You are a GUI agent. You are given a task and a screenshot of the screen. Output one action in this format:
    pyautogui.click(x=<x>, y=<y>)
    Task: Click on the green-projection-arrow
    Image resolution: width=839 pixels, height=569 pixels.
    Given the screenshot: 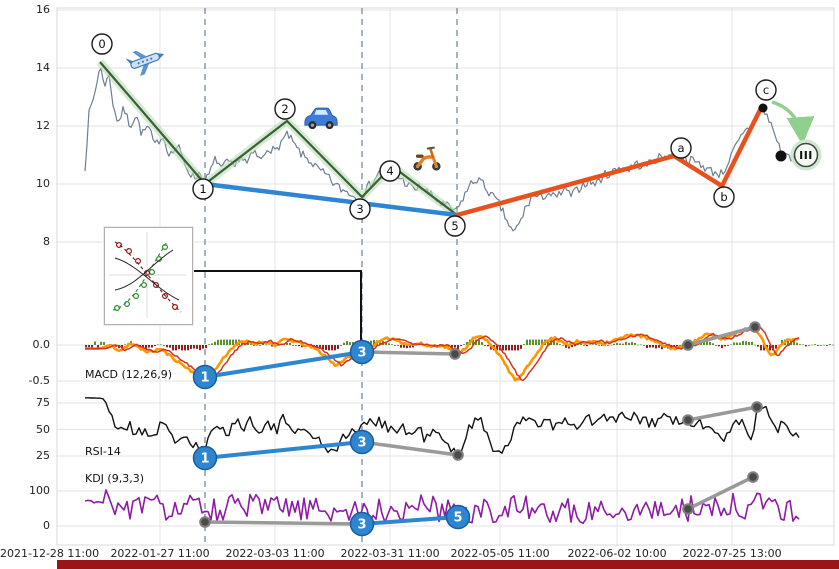 What is the action you would take?
    pyautogui.click(x=793, y=122)
    